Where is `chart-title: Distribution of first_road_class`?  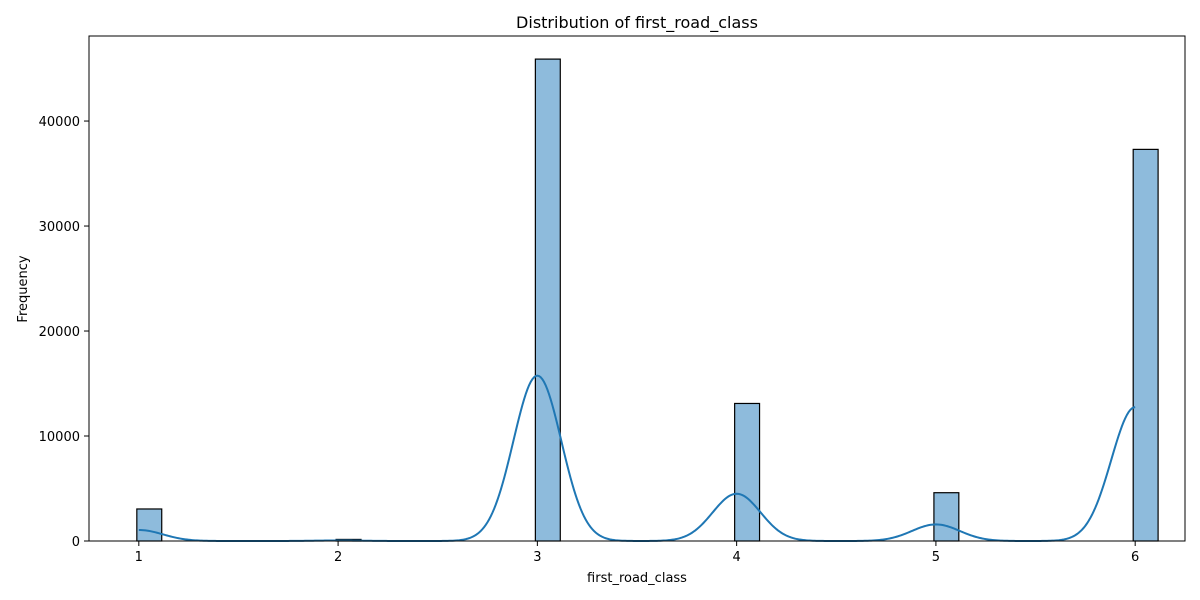 chart-title: Distribution of first_road_class is located at coordinates (637, 23).